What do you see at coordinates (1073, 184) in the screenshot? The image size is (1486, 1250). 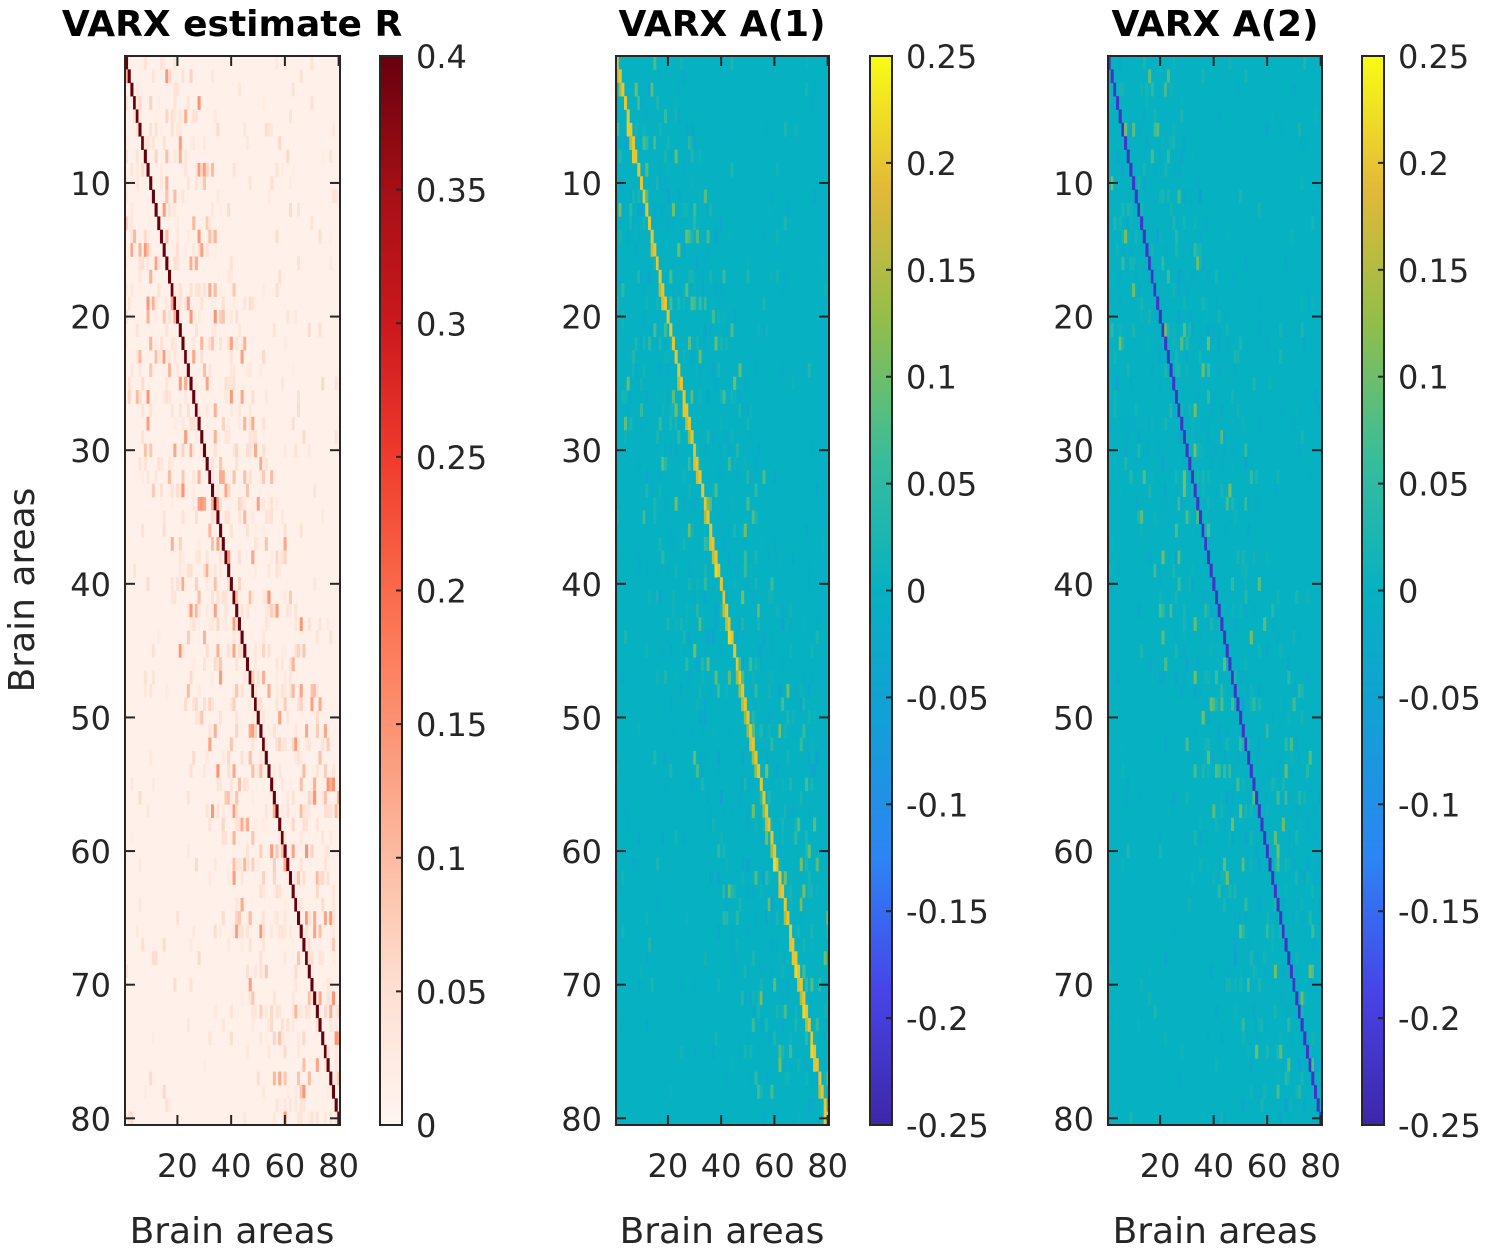 I see `y-tick-label: 10` at bounding box center [1073, 184].